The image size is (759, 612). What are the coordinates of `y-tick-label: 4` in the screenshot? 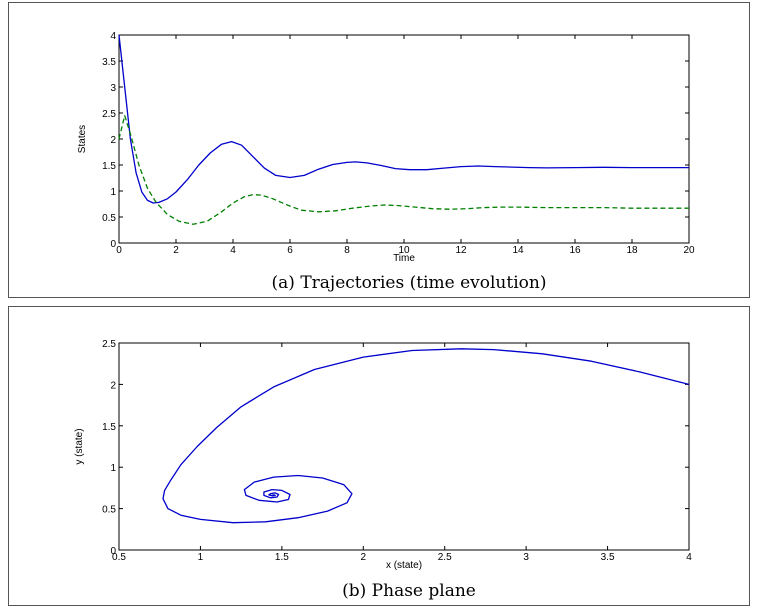 It's located at (113, 36).